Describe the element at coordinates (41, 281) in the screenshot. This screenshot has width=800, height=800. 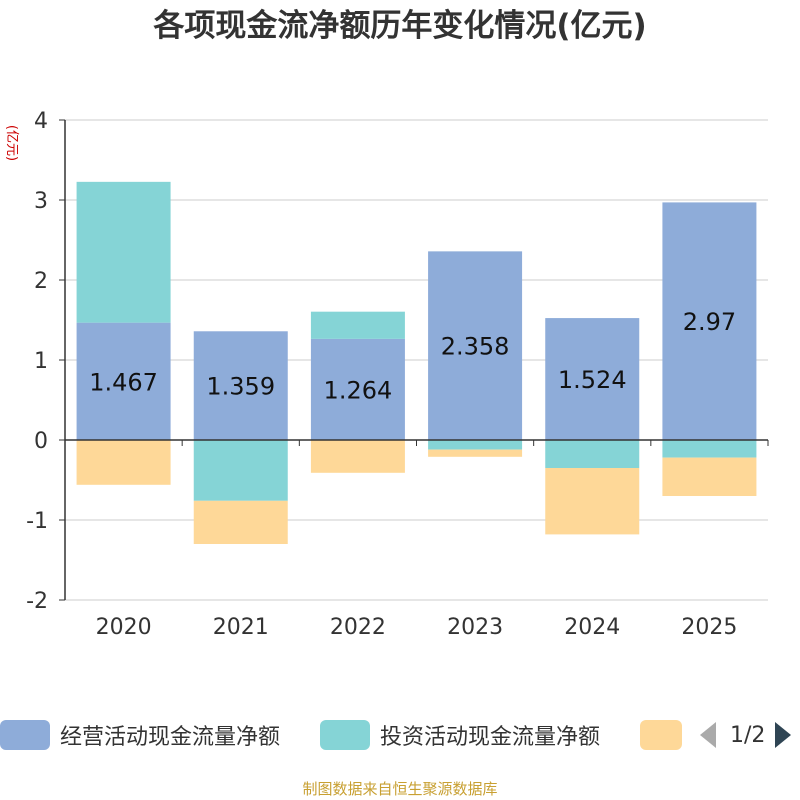
I see `y-tick-label: 2` at that location.